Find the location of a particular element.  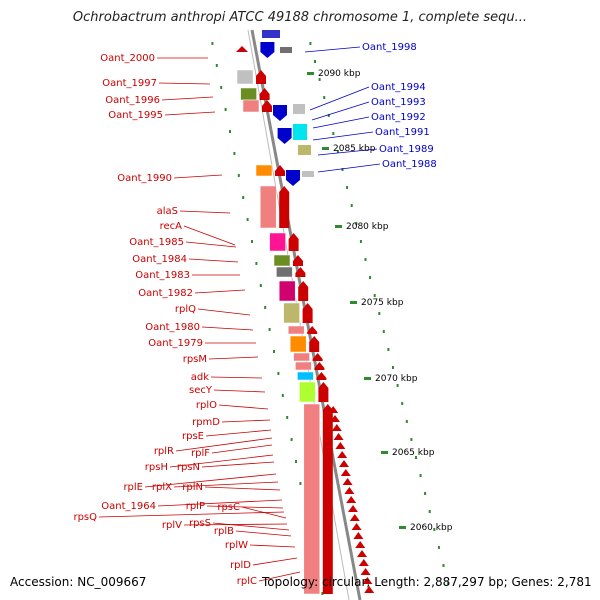

gene-label-left: rplV is located at coordinates (172, 525).